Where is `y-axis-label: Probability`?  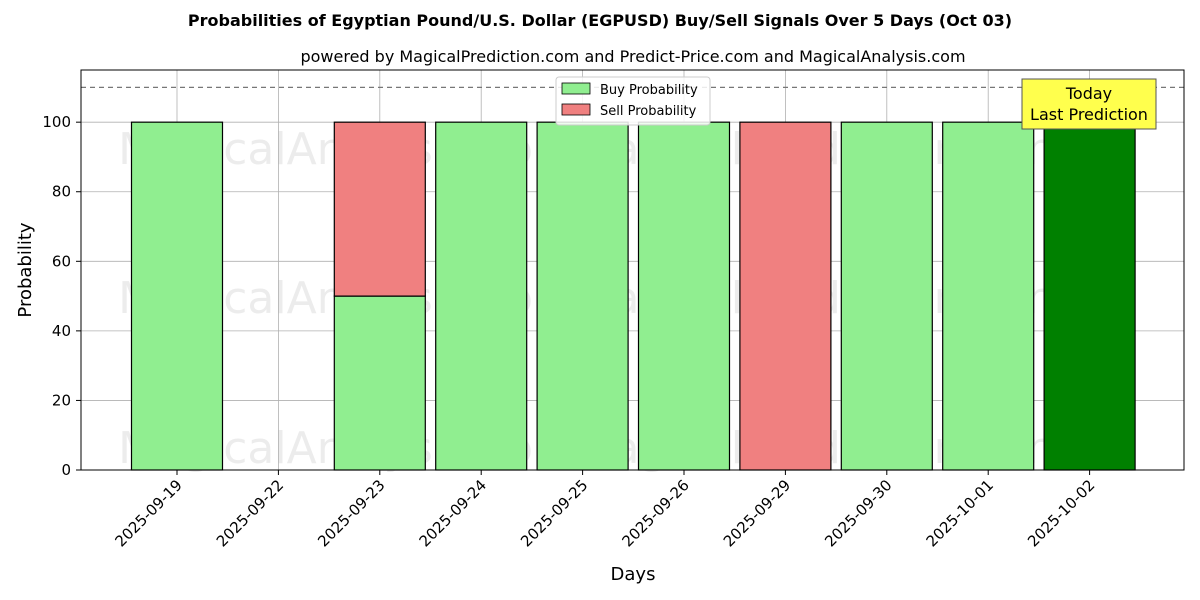
y-axis-label: Probability is located at coordinates (25, 269).